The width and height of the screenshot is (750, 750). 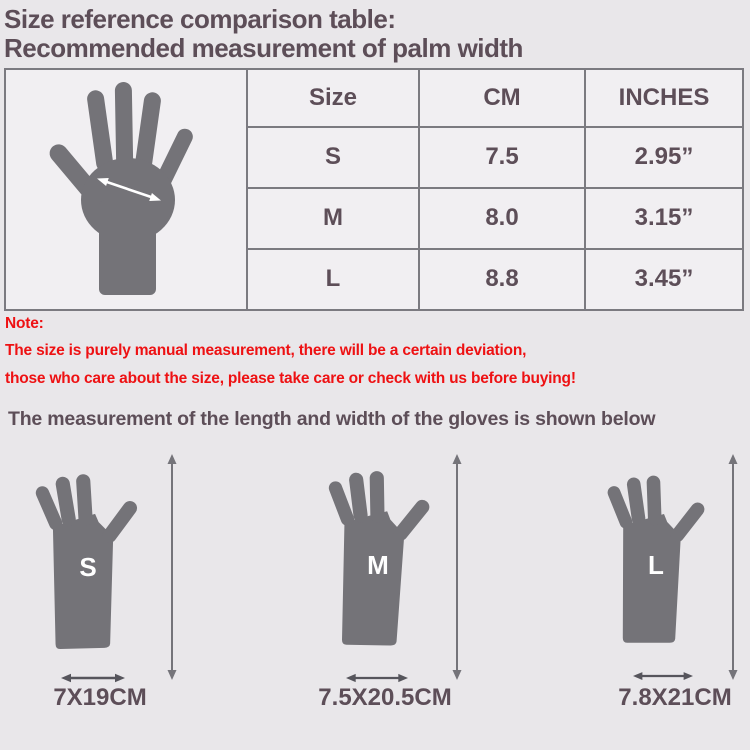 What do you see at coordinates (378, 565) in the screenshot?
I see `glove-size-label-m: M` at bounding box center [378, 565].